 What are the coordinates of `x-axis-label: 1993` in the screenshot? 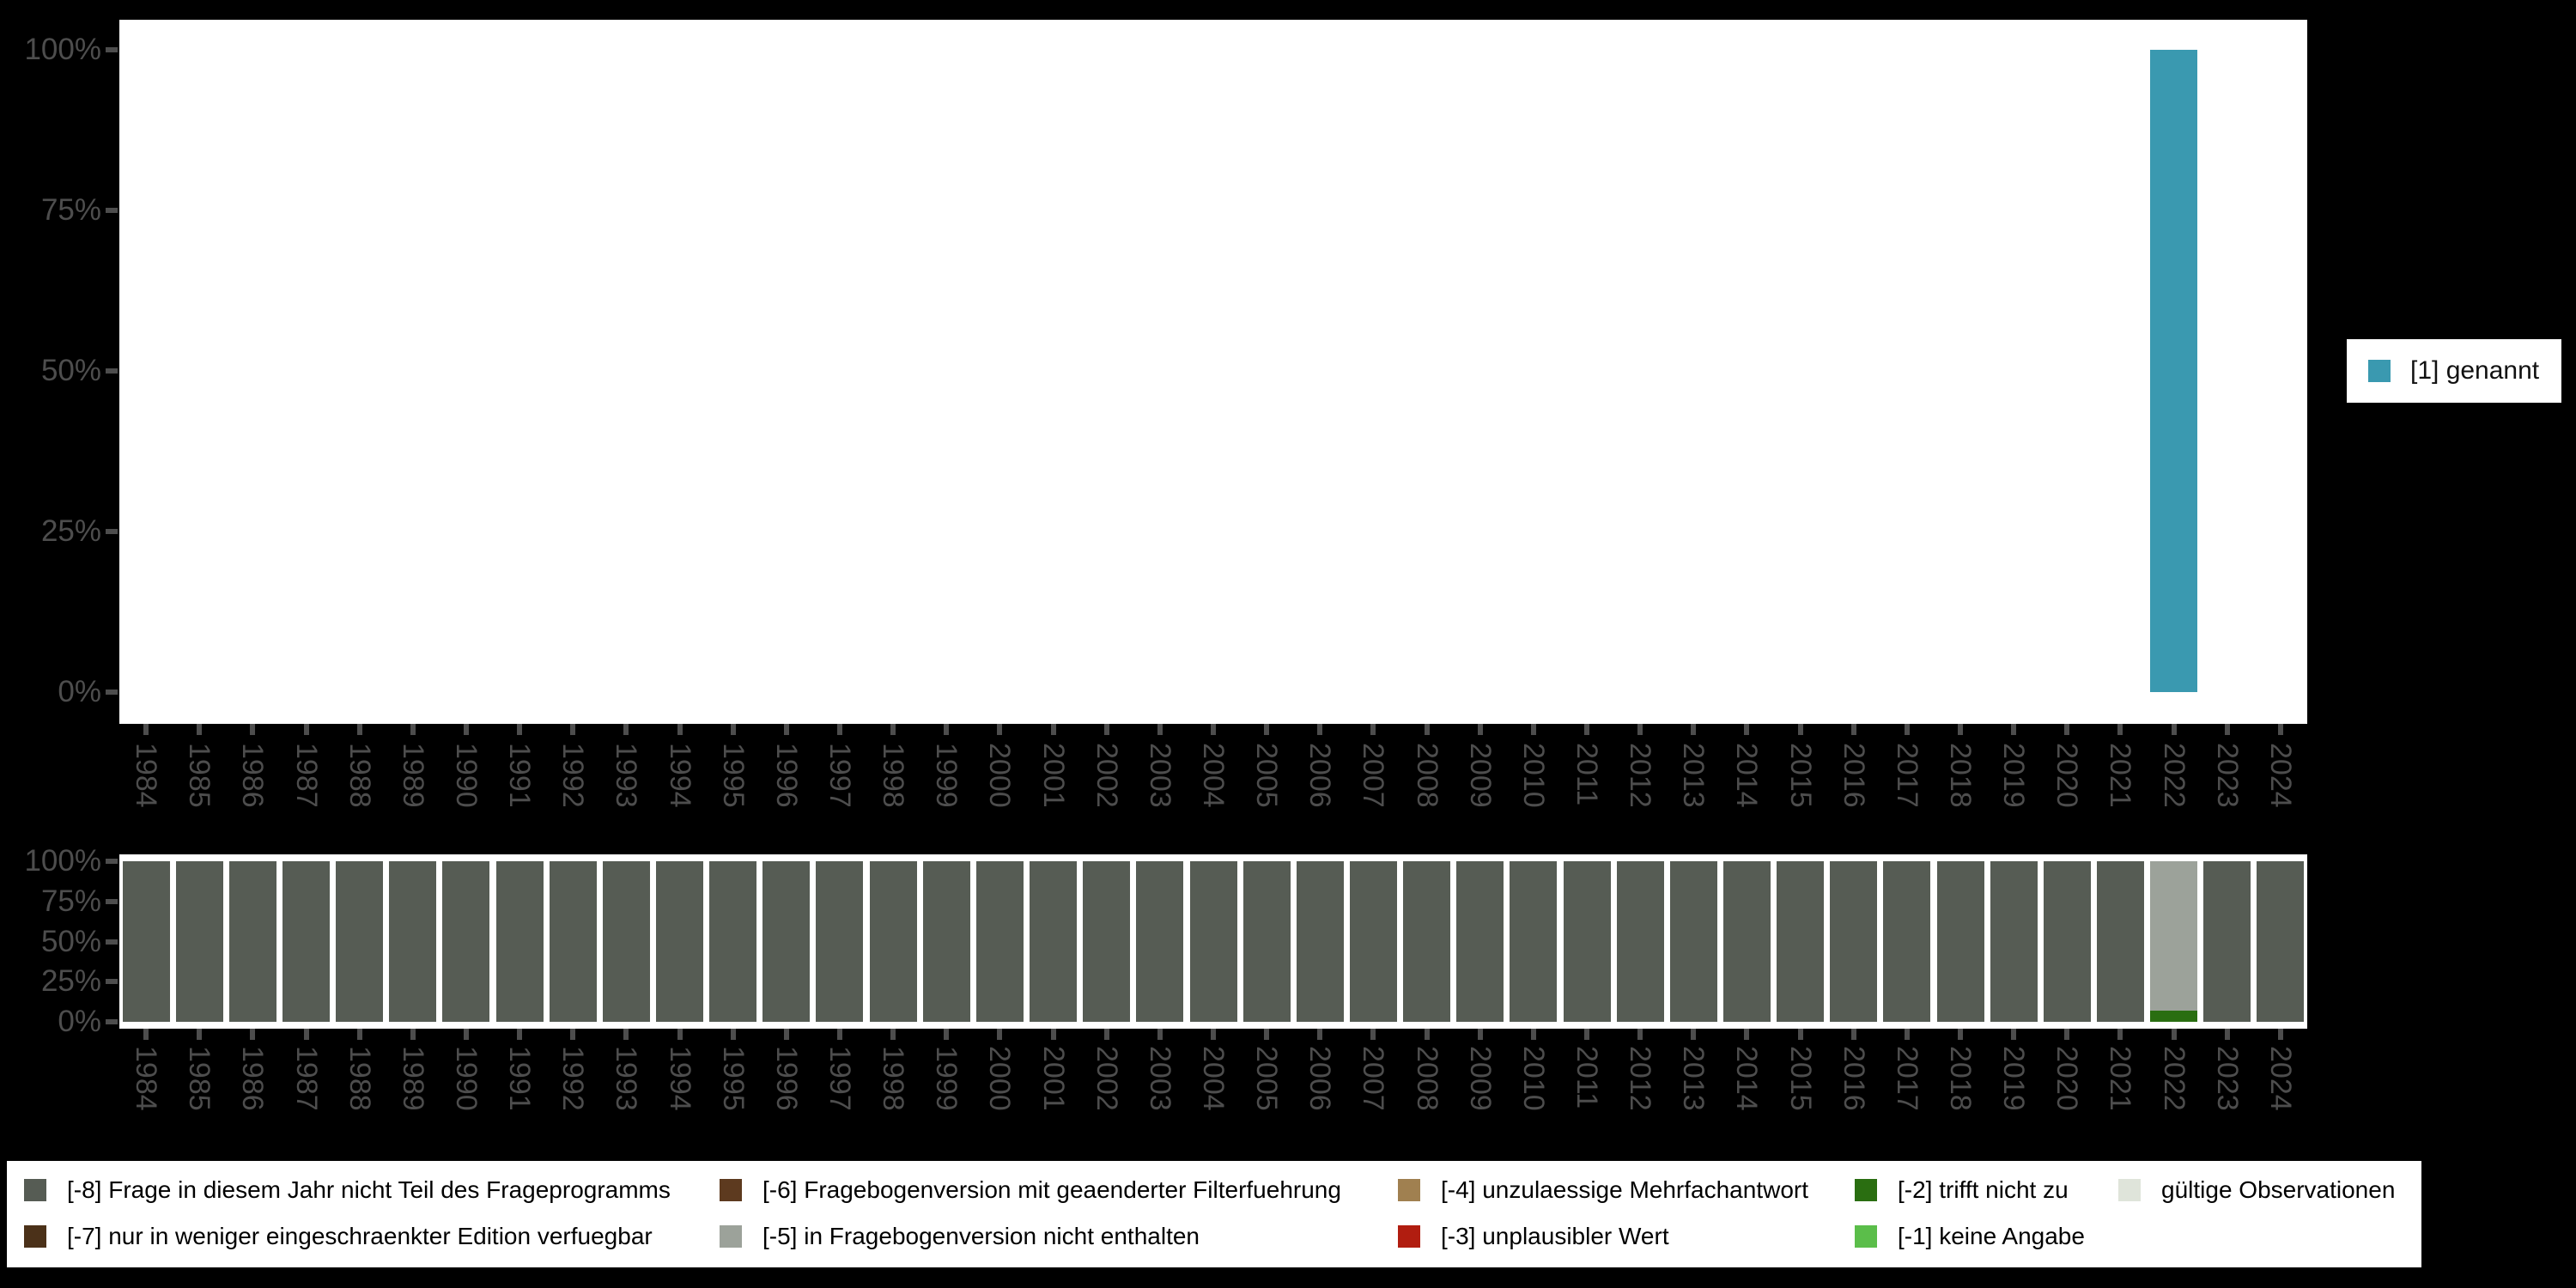 It's located at (627, 775).